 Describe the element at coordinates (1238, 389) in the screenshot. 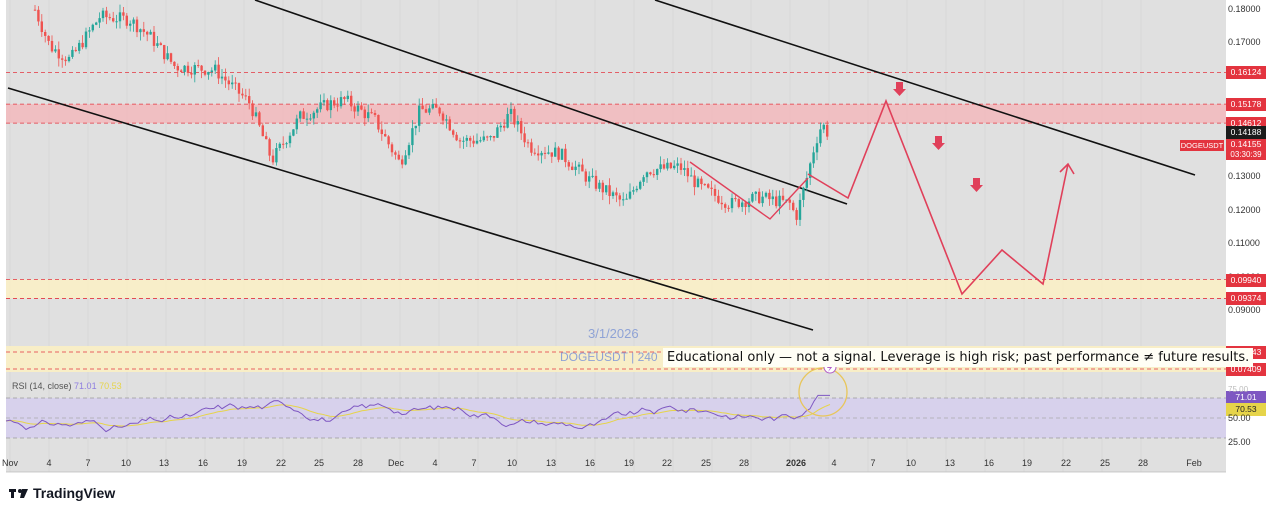

I see `rsi-level-75-partial: 75.00` at that location.